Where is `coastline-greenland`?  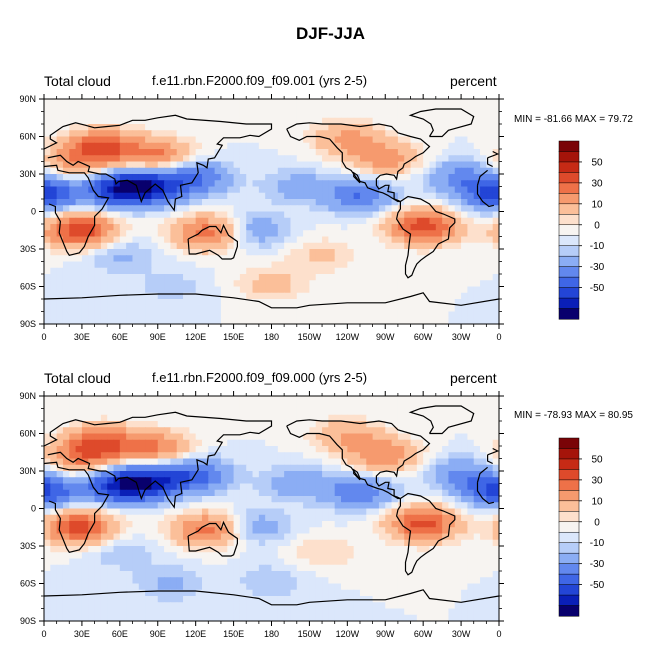 coastline-greenland is located at coordinates (441, 123).